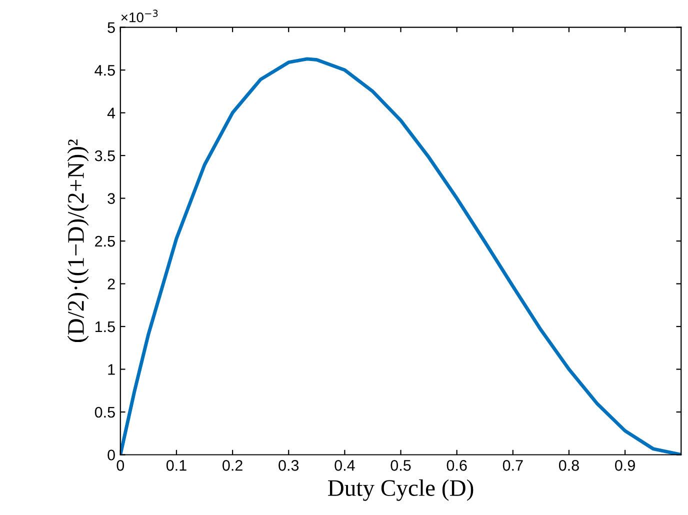  What do you see at coordinates (139, 16) in the screenshot?
I see `text: ×10$^{−3}$` at bounding box center [139, 16].